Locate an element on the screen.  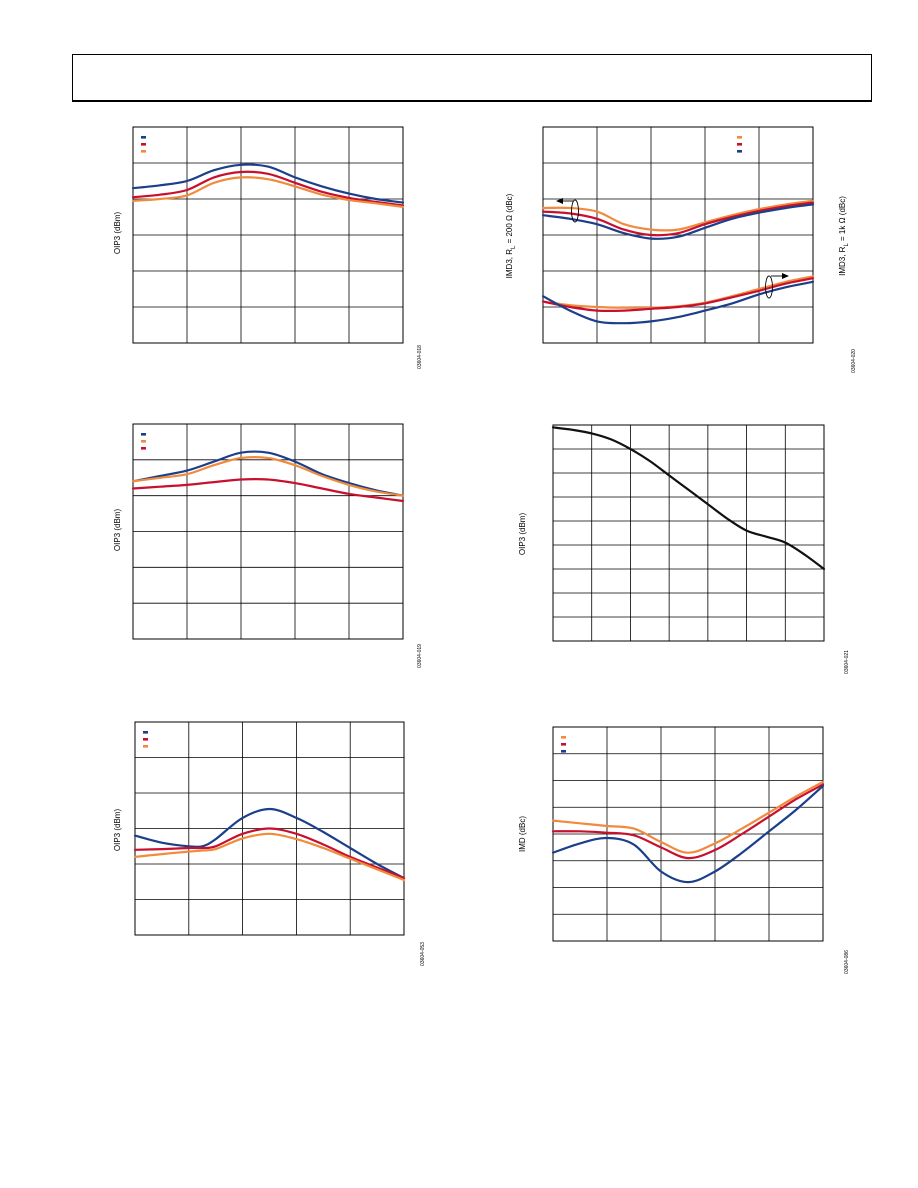
chart-oip3-middle-right: OIP3 (dBm) 03604-021 is located at coordinates (684, 549).